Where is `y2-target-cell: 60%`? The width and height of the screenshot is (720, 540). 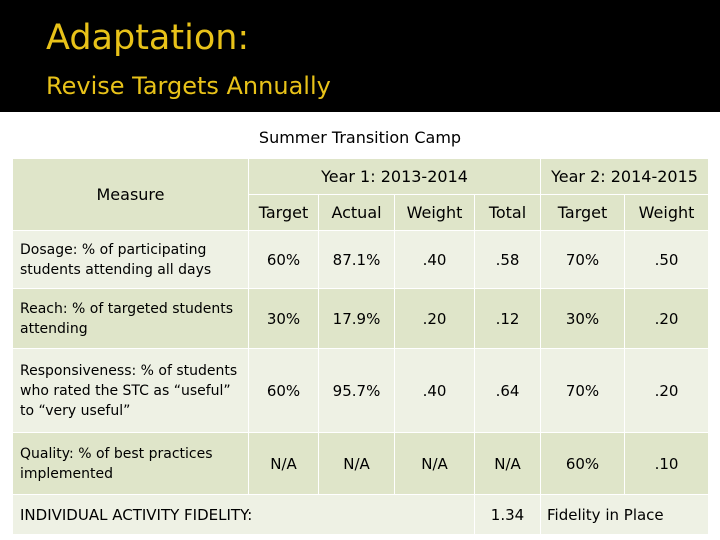
y2-target-cell: 60% is located at coordinates (583, 463).